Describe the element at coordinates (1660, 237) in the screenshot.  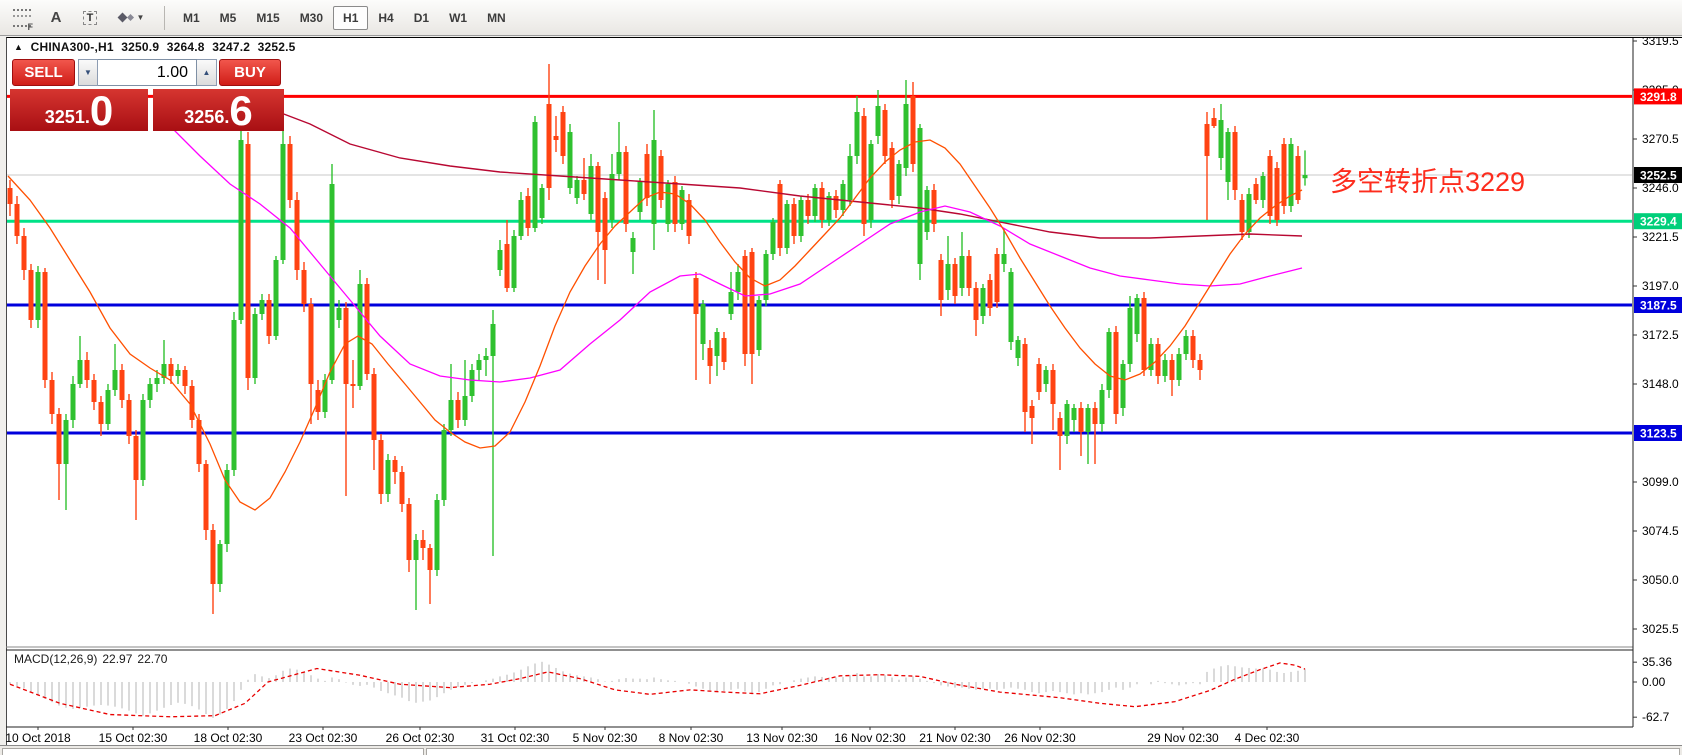
I see `svg-text: 3221.5` at that location.